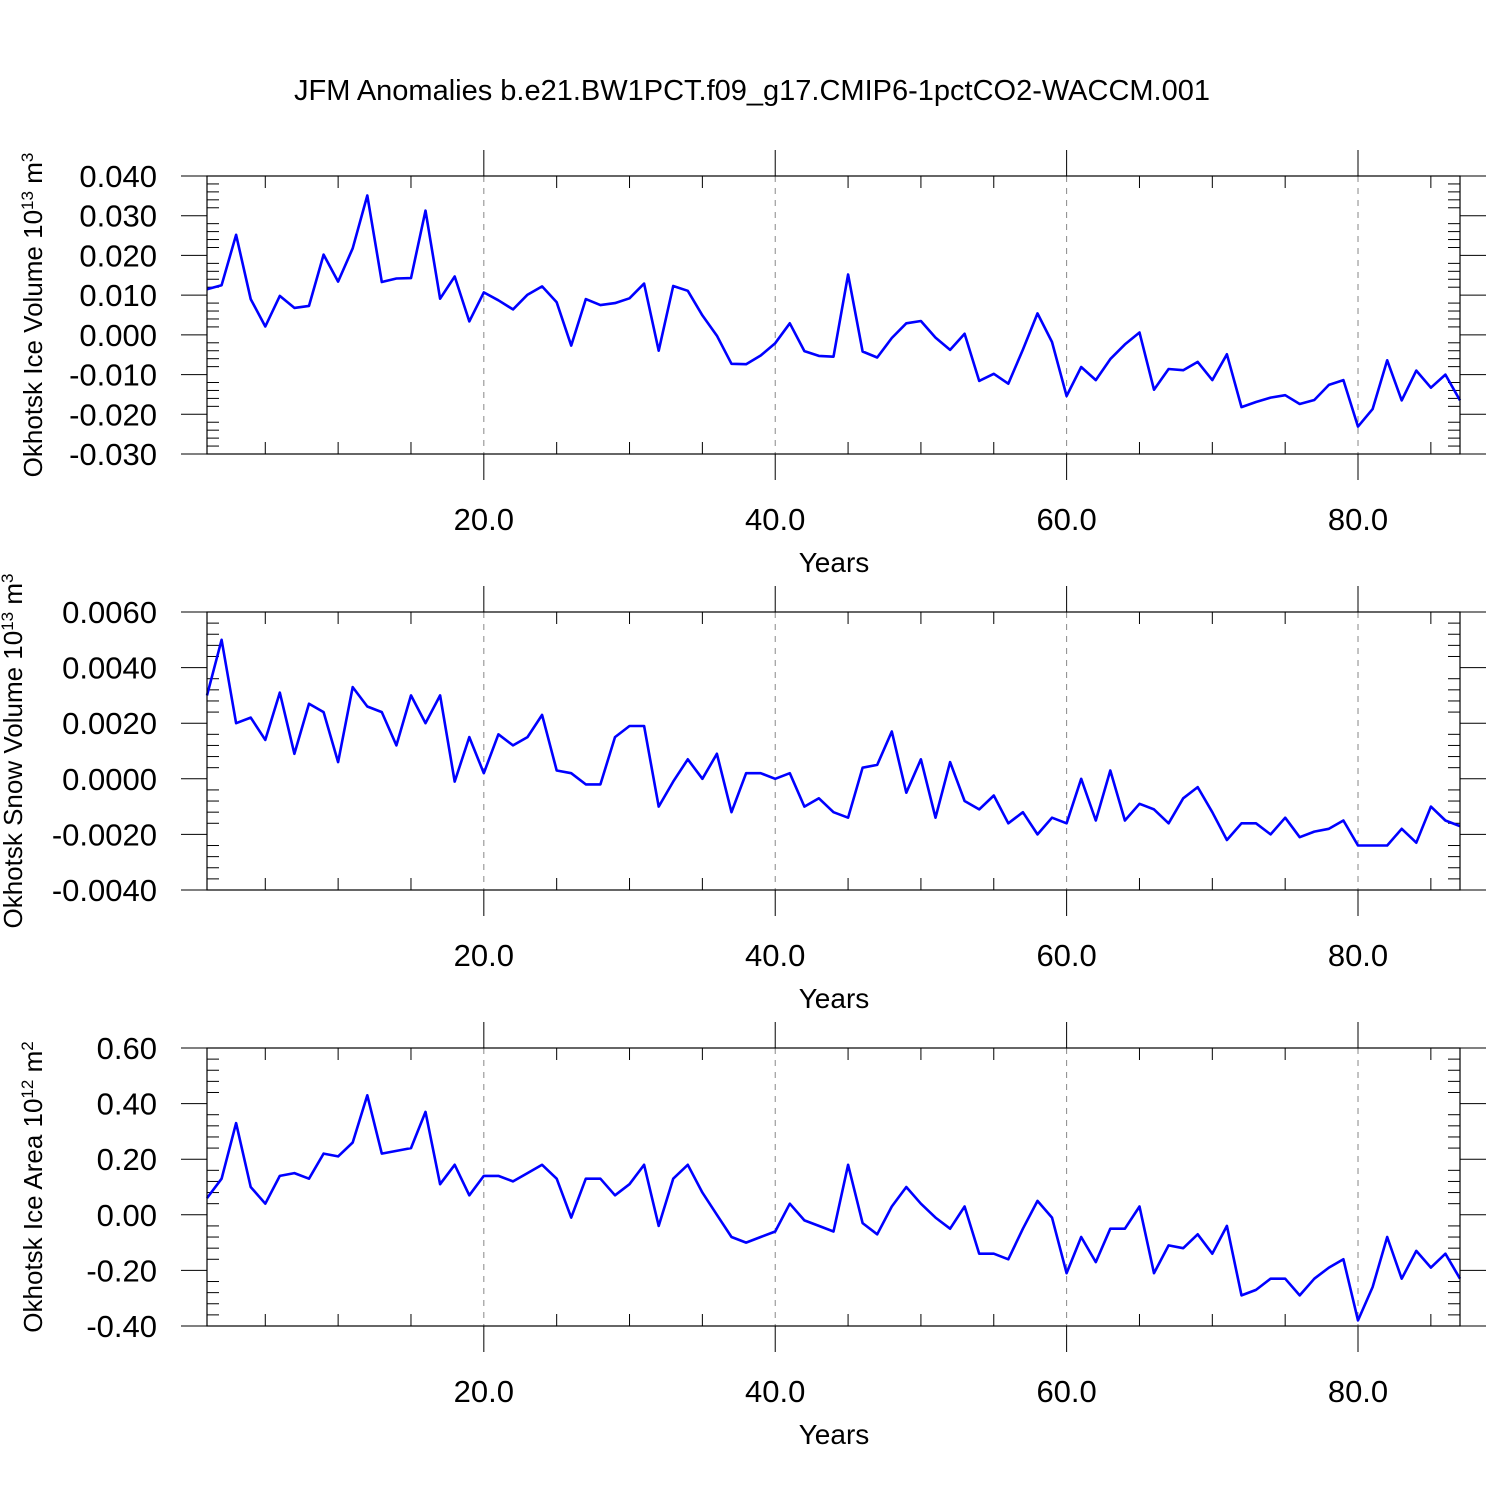 The width and height of the screenshot is (1500, 1500). What do you see at coordinates (118, 176) in the screenshot?
I see `y-tick-label-8: 0.040` at bounding box center [118, 176].